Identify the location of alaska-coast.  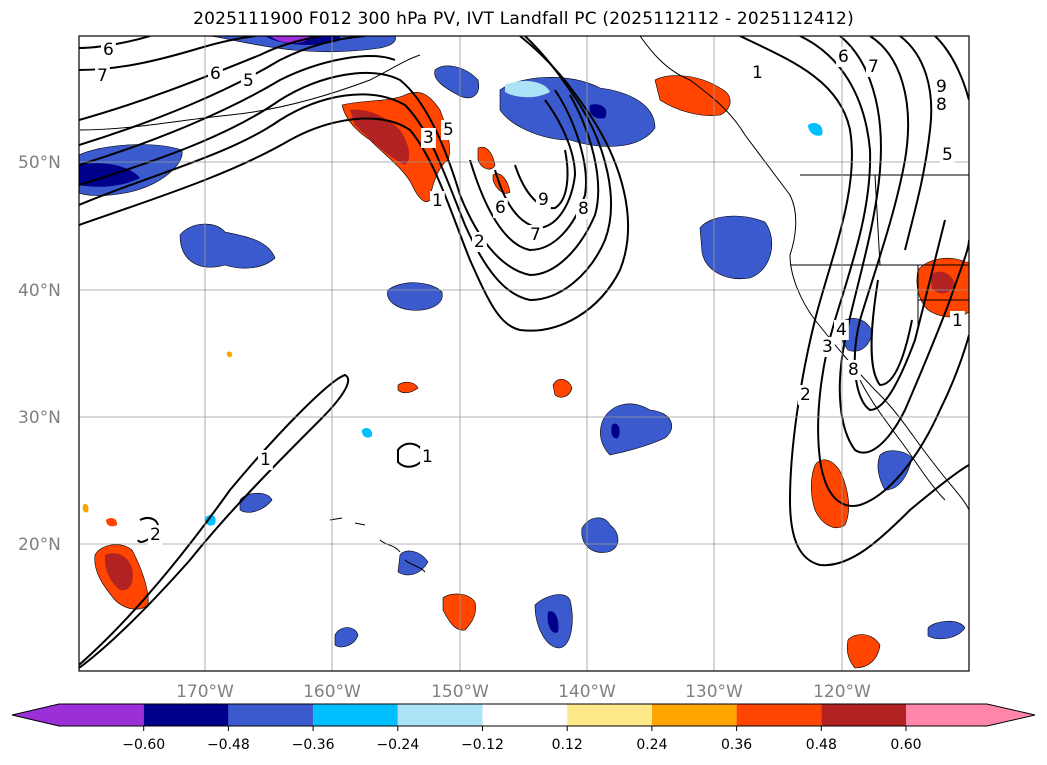
(250, 92).